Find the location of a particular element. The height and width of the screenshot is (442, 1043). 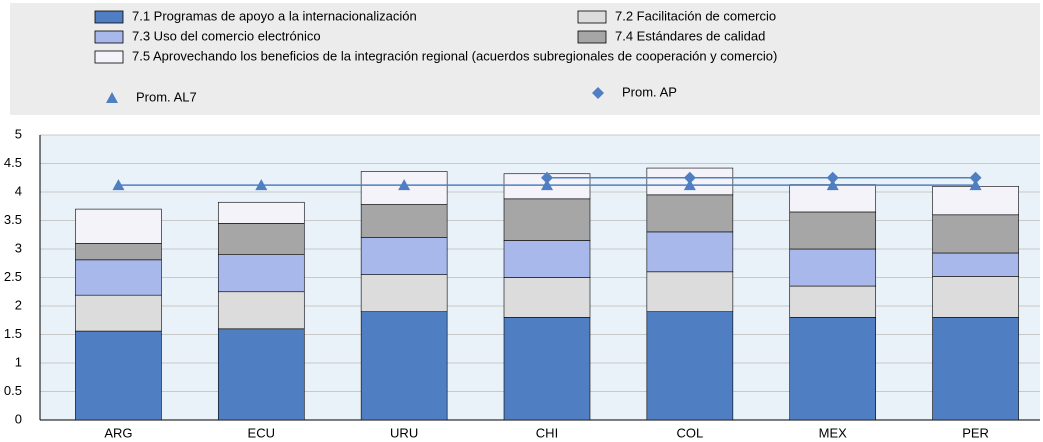

x-tick-label: MEX is located at coordinates (833, 432).